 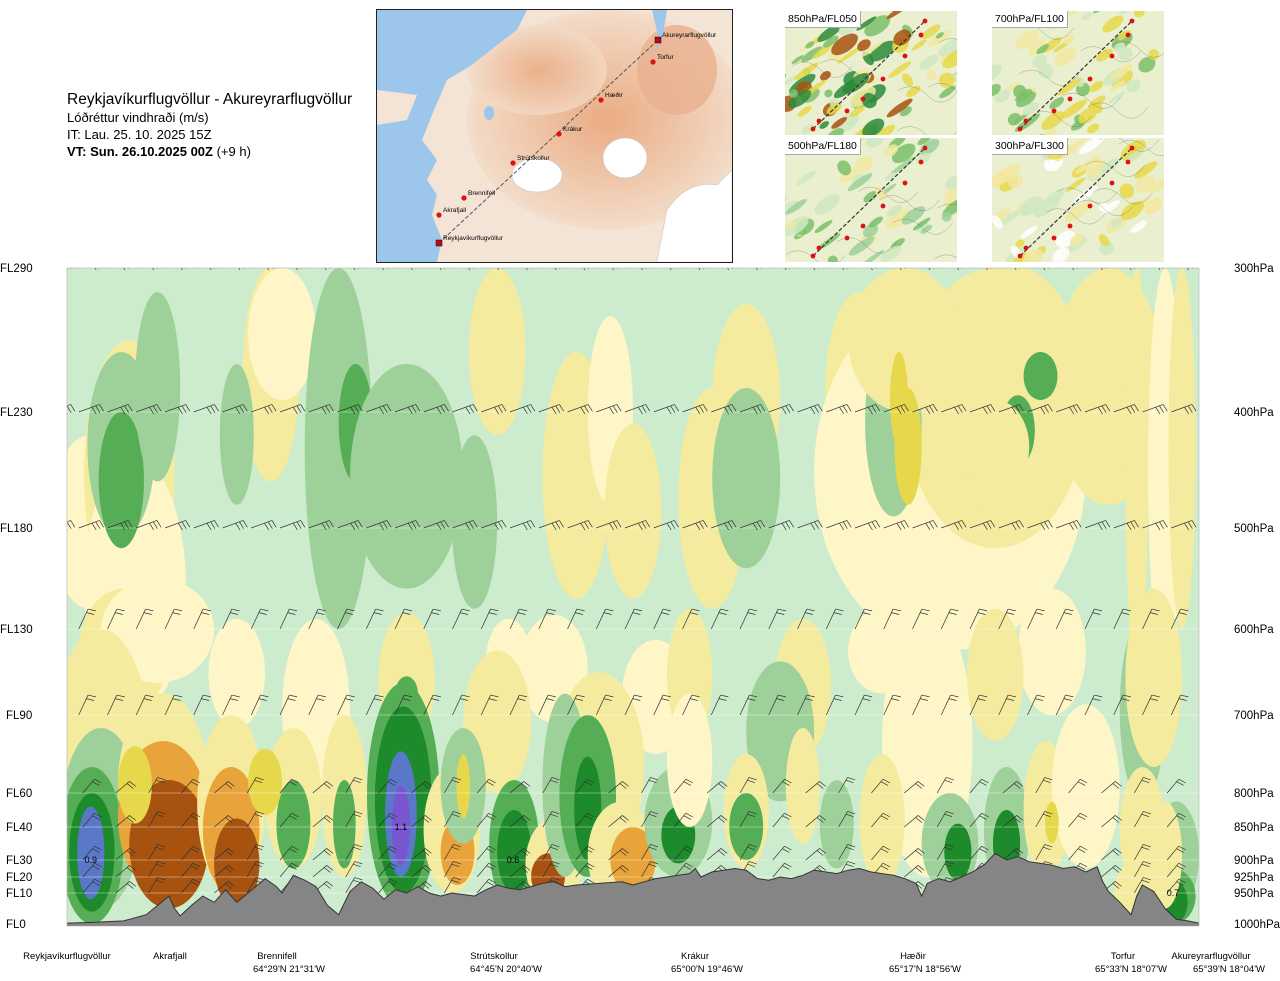 I want to click on waypoint-label: Brennifell, so click(x=482, y=193).